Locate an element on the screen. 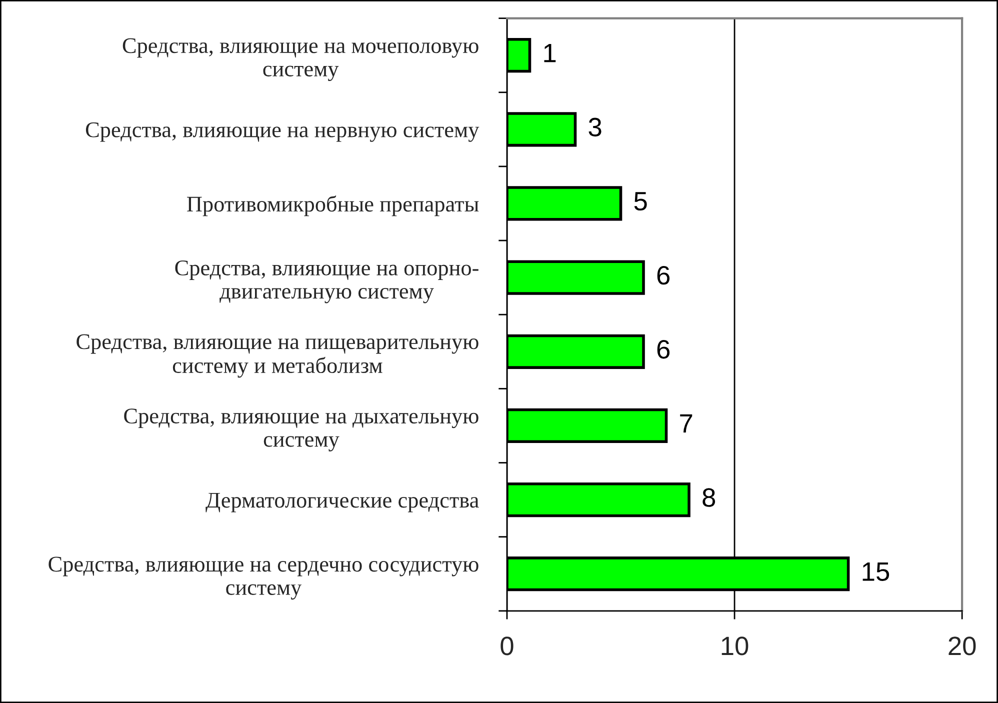  data-label: 8 is located at coordinates (709, 497).